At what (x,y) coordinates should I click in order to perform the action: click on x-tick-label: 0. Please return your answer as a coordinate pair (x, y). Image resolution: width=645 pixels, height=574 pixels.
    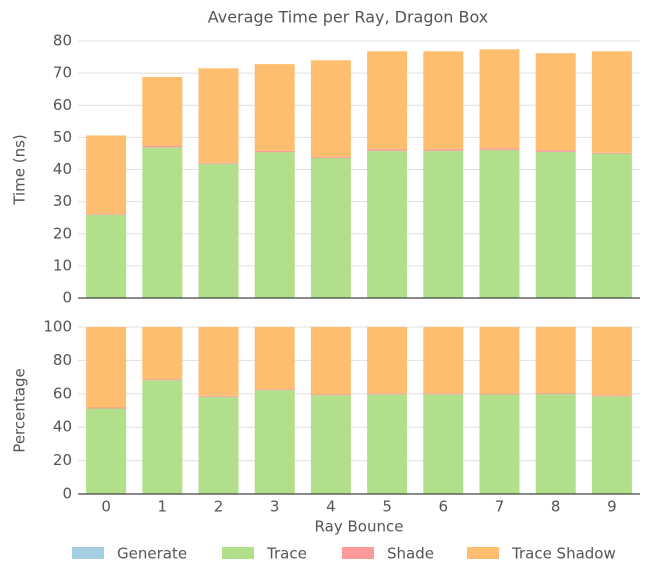
    Looking at the image, I should click on (106, 507).